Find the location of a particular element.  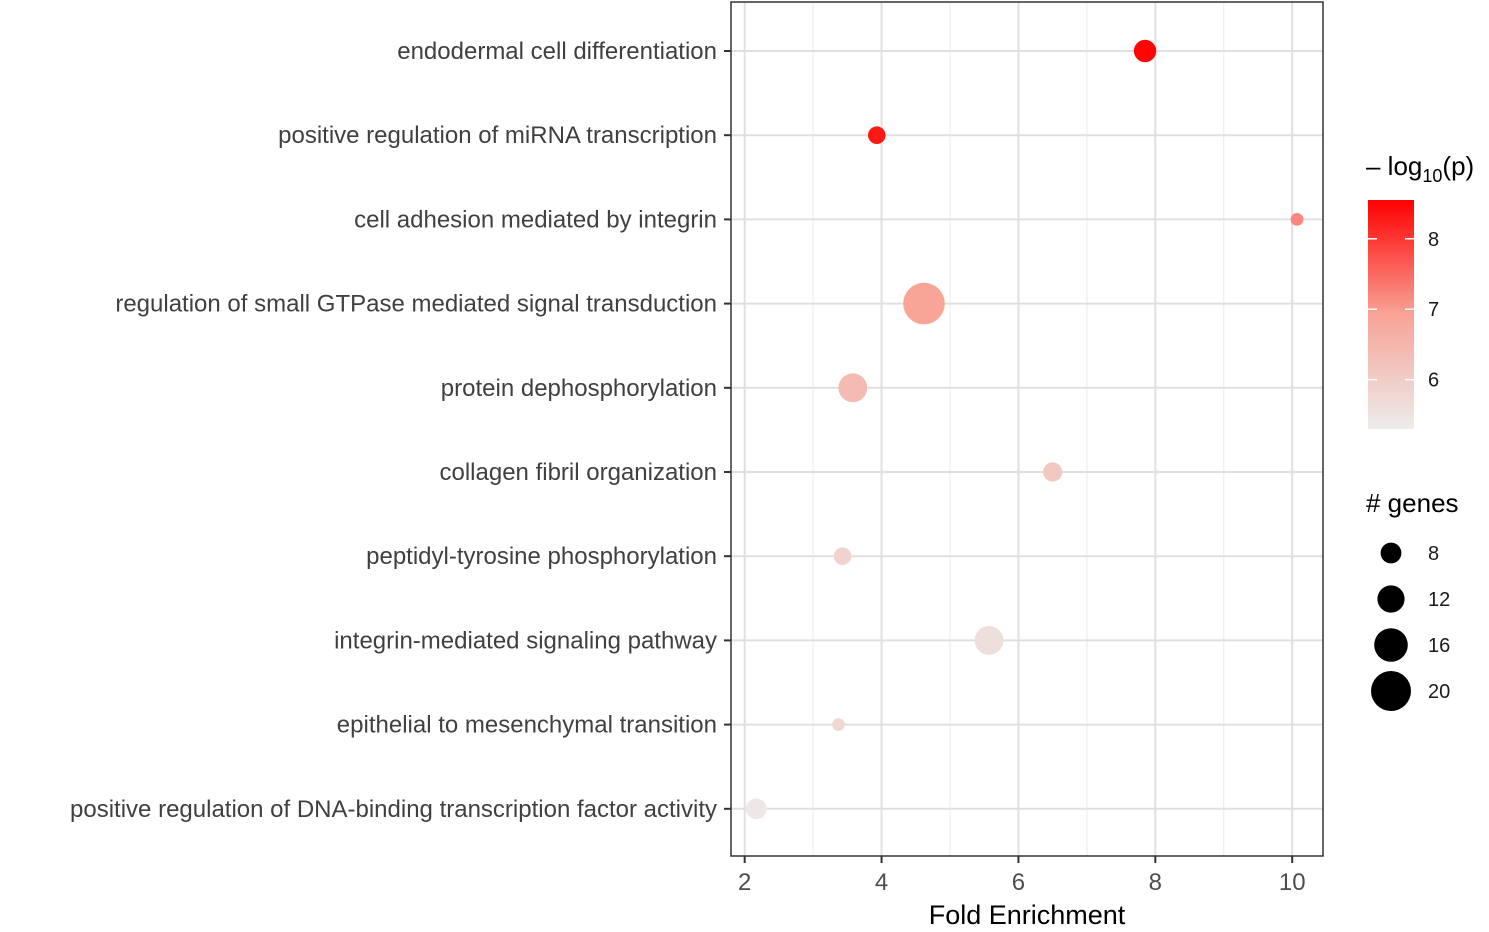

x-axis-title: Fold Enrichment is located at coordinates (1027, 913).